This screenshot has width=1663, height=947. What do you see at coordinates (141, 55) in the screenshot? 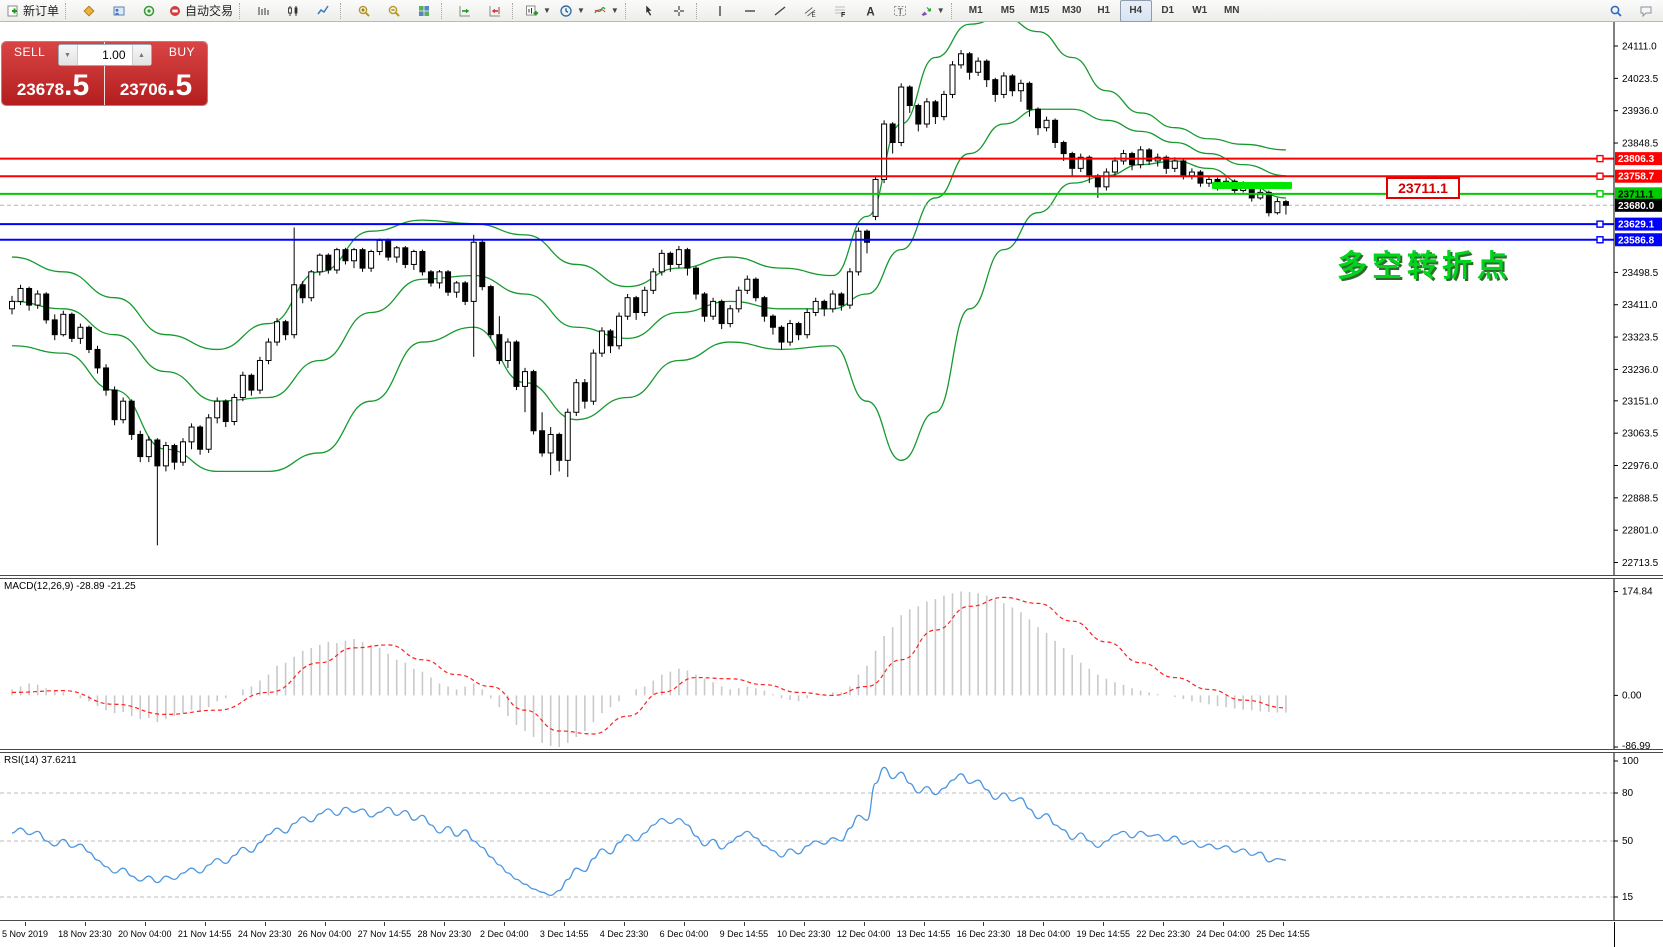
I see `volume-increase-button: ▲` at bounding box center [141, 55].